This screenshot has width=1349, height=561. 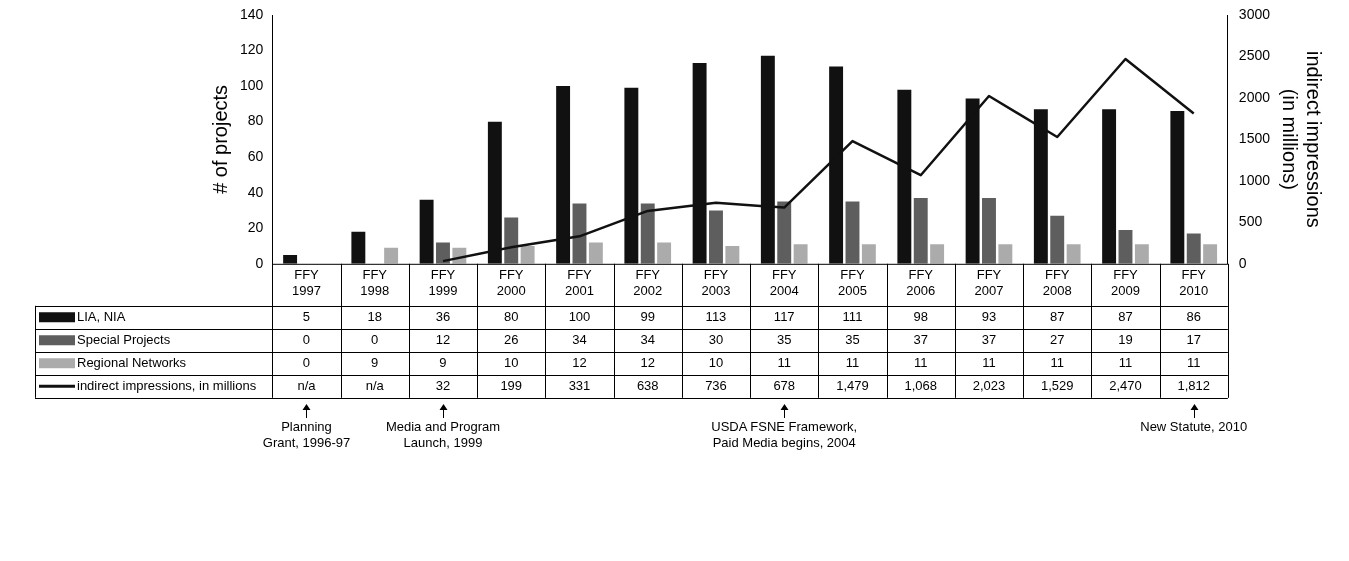 I want to click on data-label: 199, so click(x=511, y=385).